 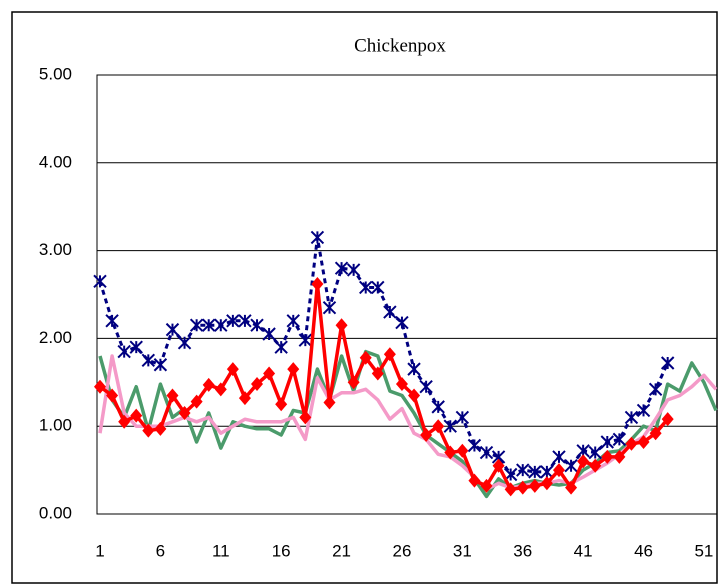 What do you see at coordinates (400, 45) in the screenshot?
I see `chart-title: Chickenpox` at bounding box center [400, 45].